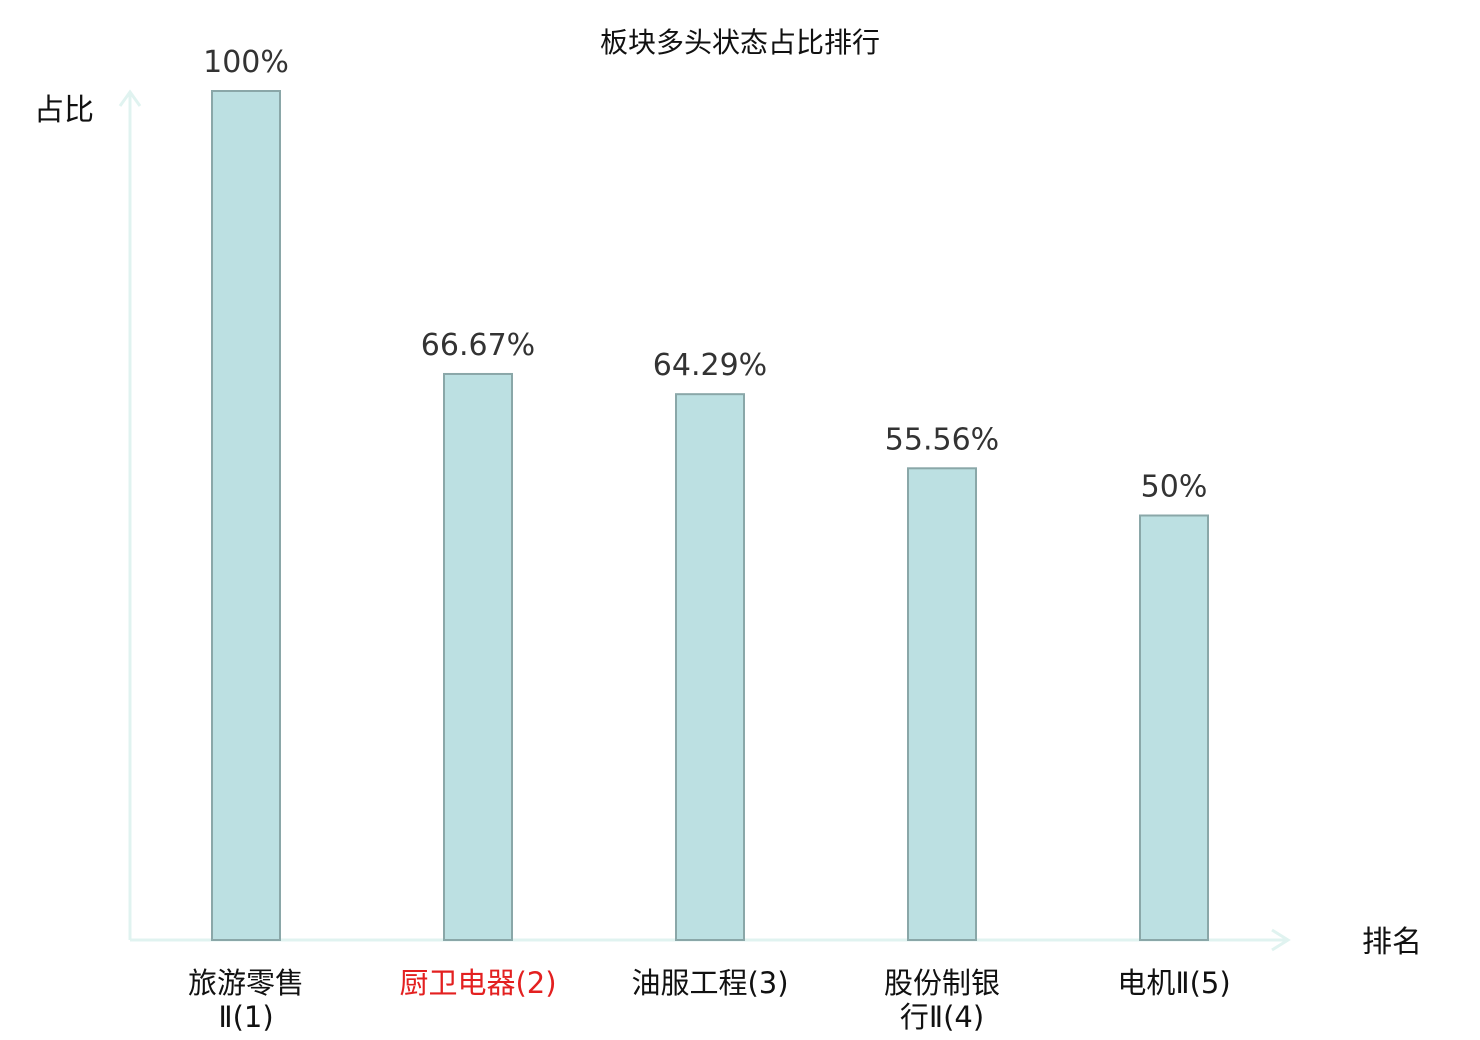 Image resolution: width=1480 pixels, height=1040 pixels. Describe the element at coordinates (710, 365) in the screenshot. I see `value-label-3: 64.29%` at that location.